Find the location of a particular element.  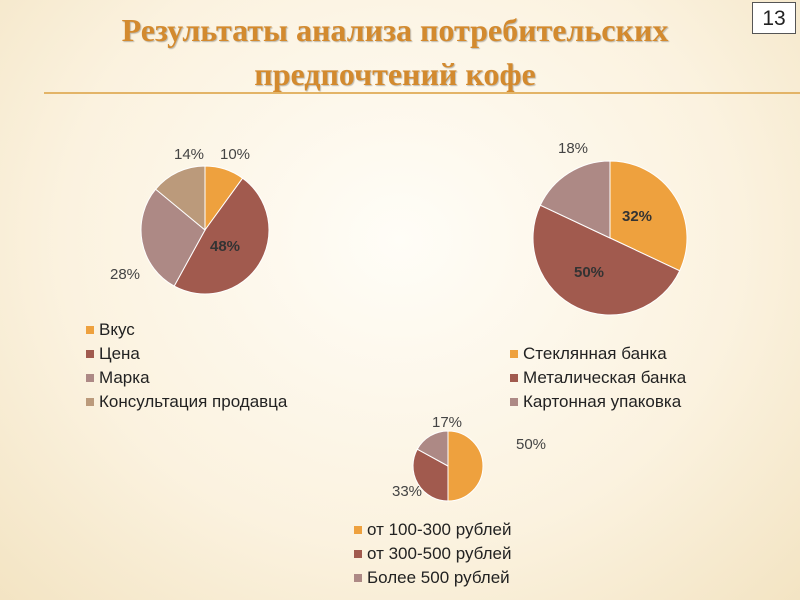

pie-3-label-500plus: 17% is located at coordinates (447, 422).